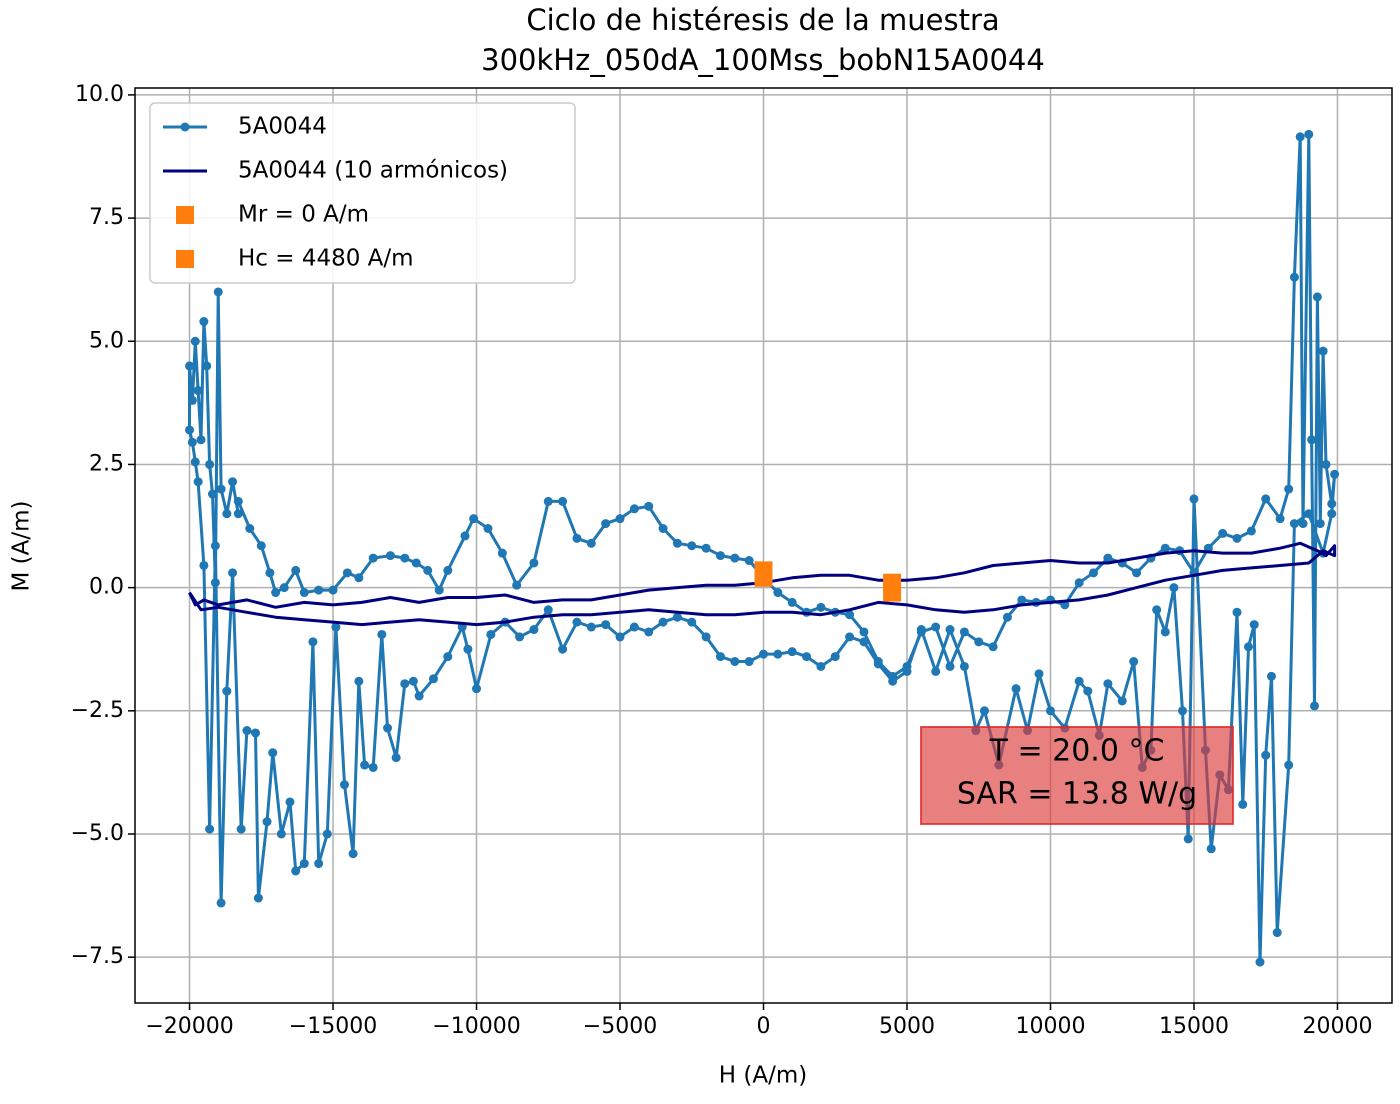 The height and width of the screenshot is (1104, 1400). What do you see at coordinates (106, 217) in the screenshot?
I see `y-tick-label: 7.5` at bounding box center [106, 217].